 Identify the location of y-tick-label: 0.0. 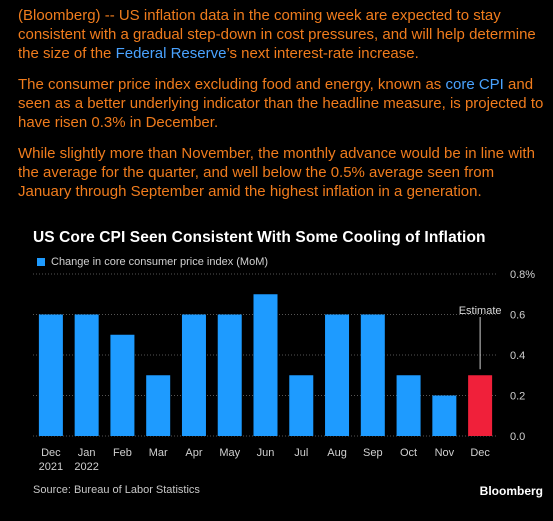
(517, 437).